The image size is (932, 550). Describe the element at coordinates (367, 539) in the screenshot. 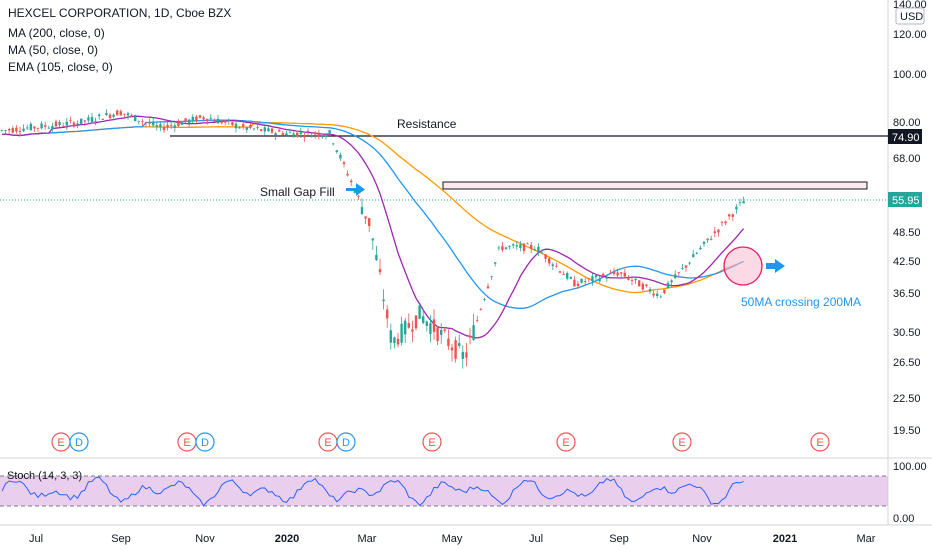

I see `time-tick-mar: Mar` at that location.